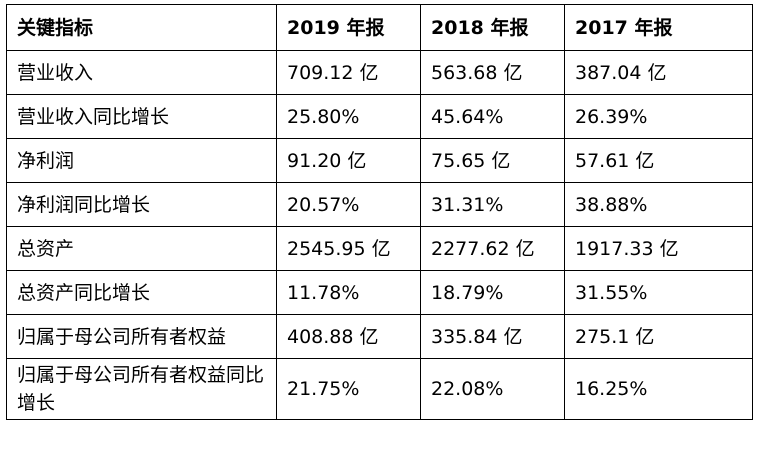 The image size is (758, 453). I want to click on cell-2019: 709.12 亿, so click(348, 72).